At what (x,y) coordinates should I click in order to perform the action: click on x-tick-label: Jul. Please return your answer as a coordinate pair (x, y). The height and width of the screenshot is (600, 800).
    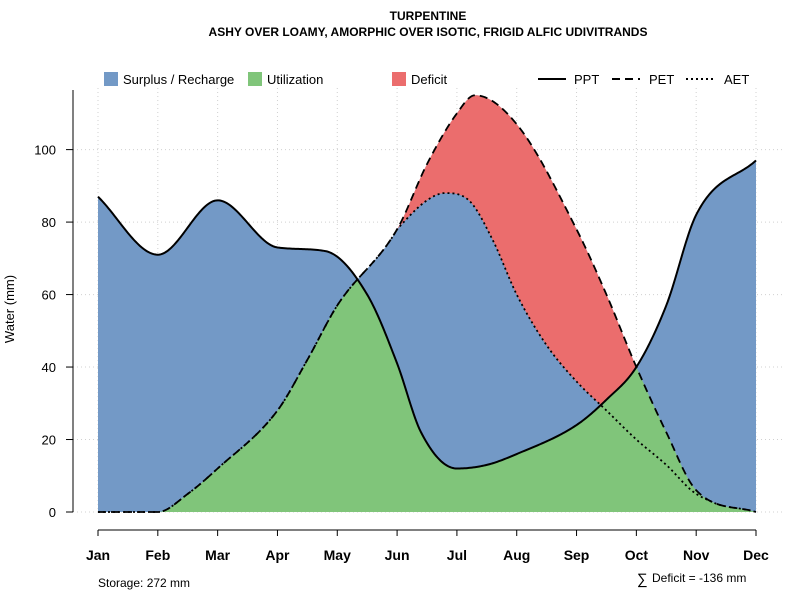
    Looking at the image, I should click on (457, 555).